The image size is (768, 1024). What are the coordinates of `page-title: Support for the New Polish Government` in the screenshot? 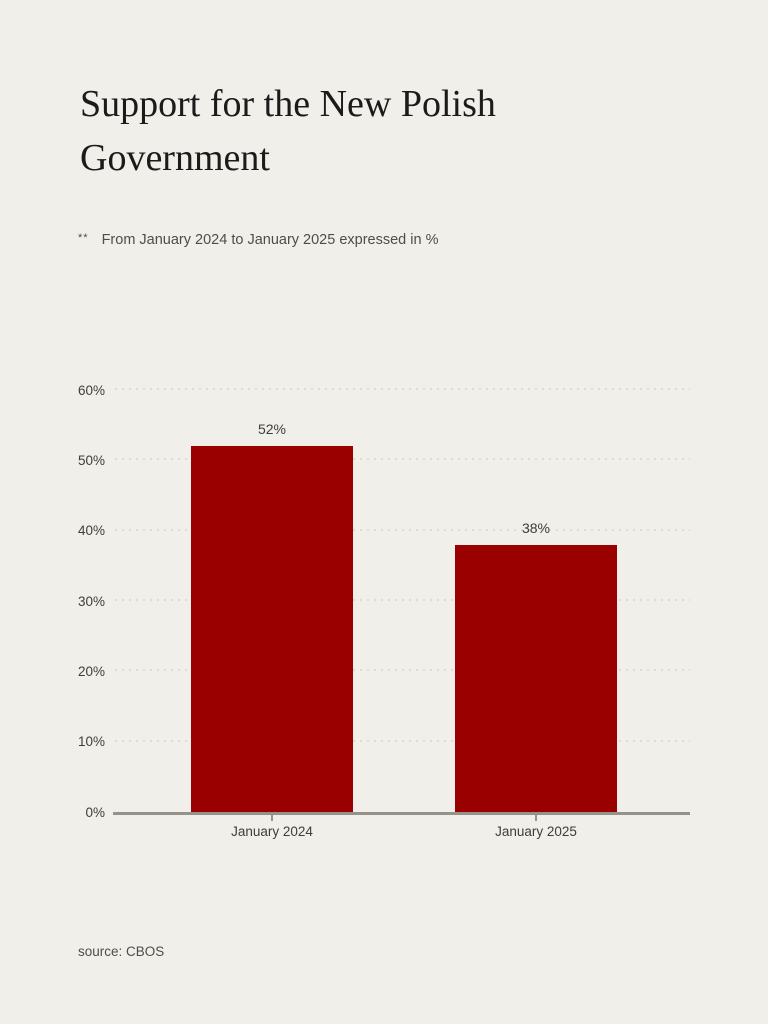 It's located at (288, 131).